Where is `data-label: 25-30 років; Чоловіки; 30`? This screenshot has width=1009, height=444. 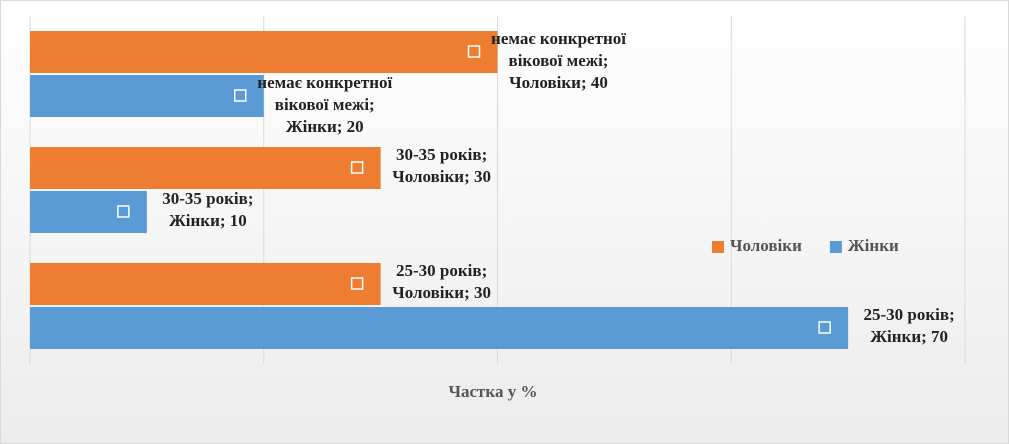 data-label: 25-30 років; Чоловіки; 30 is located at coordinates (442, 281).